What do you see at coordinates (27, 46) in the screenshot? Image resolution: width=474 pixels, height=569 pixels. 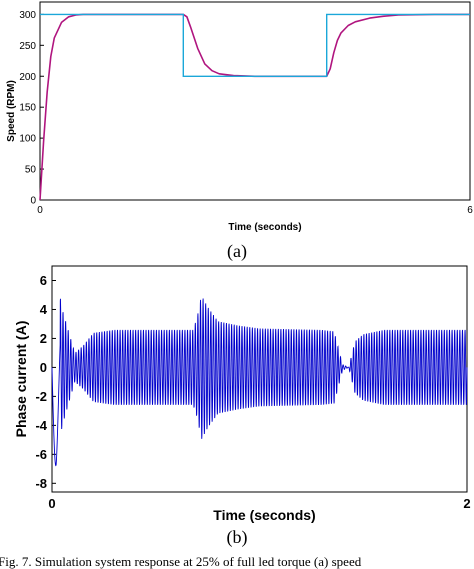 I see `speed-y-tick-label: 250` at bounding box center [27, 46].